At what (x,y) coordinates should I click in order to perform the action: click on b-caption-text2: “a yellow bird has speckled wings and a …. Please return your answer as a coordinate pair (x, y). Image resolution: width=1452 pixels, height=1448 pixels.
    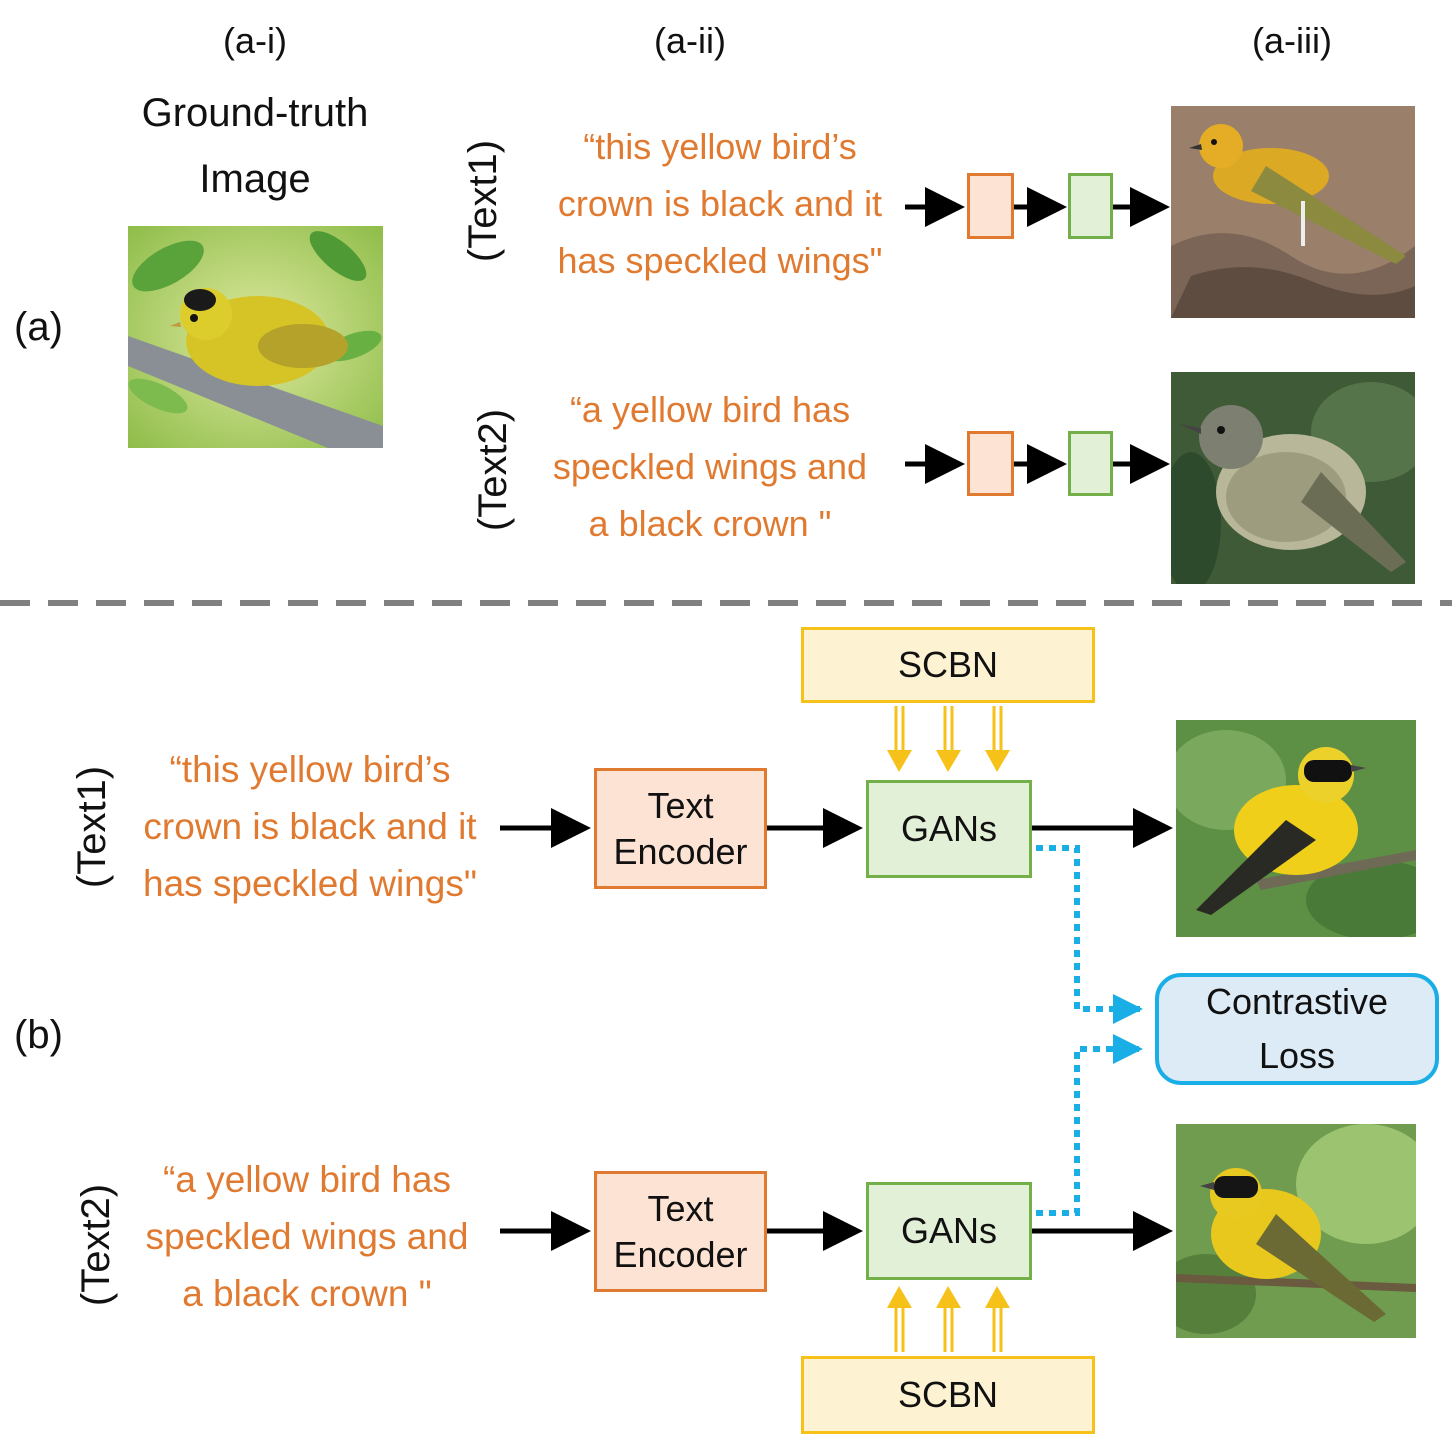
    Looking at the image, I should click on (307, 1236).